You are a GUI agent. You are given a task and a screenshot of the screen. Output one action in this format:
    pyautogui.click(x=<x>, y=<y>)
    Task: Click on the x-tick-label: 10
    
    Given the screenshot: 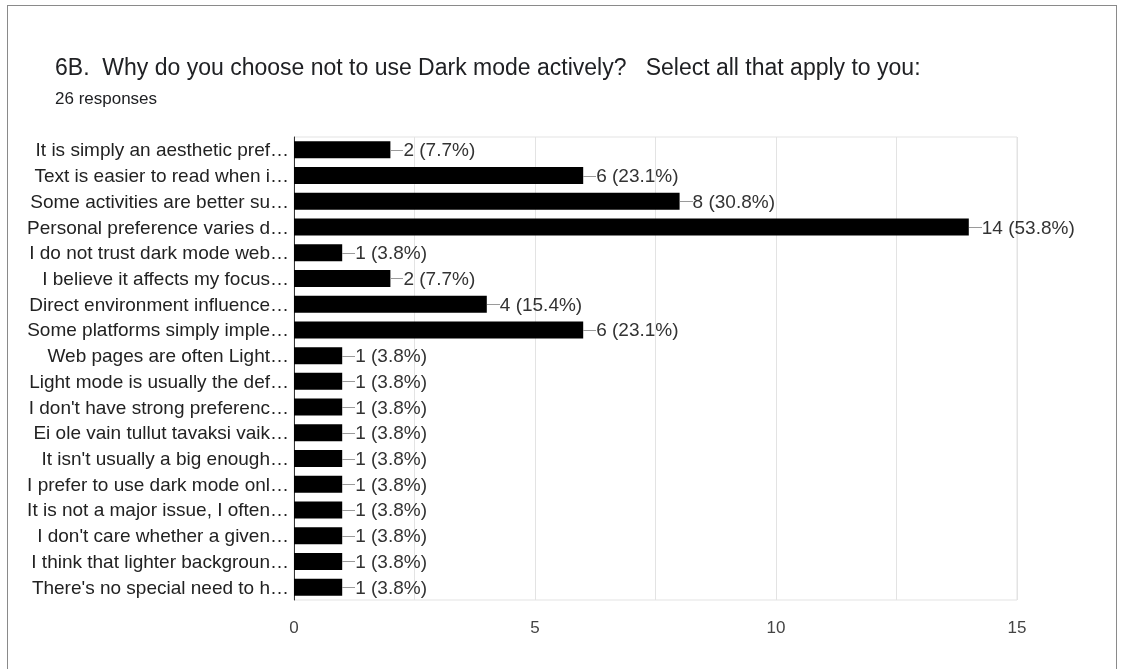 What is the action you would take?
    pyautogui.click(x=776, y=627)
    